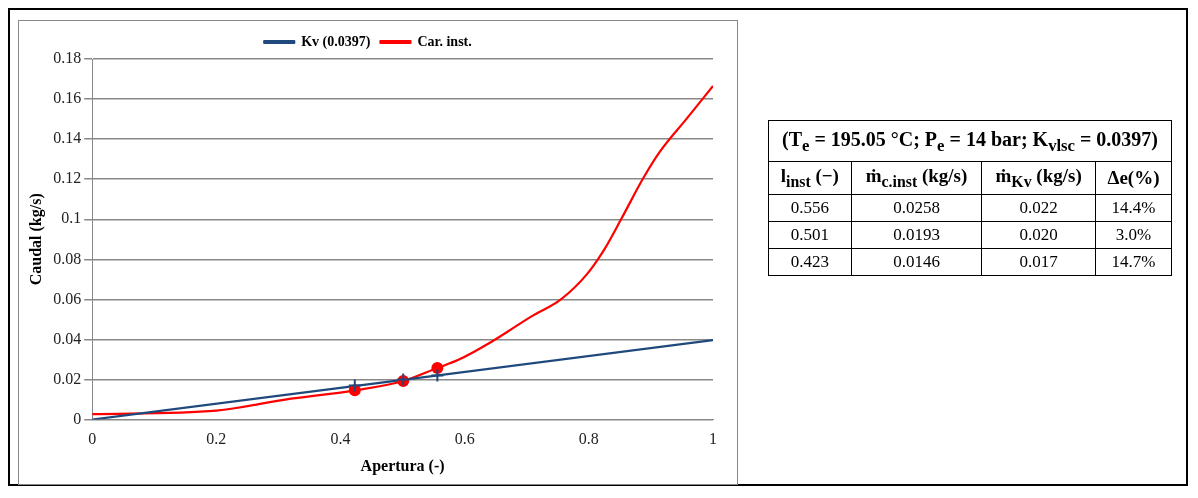 The height and width of the screenshot is (498, 1198). I want to click on x-tick-label: 0.6, so click(464, 439).